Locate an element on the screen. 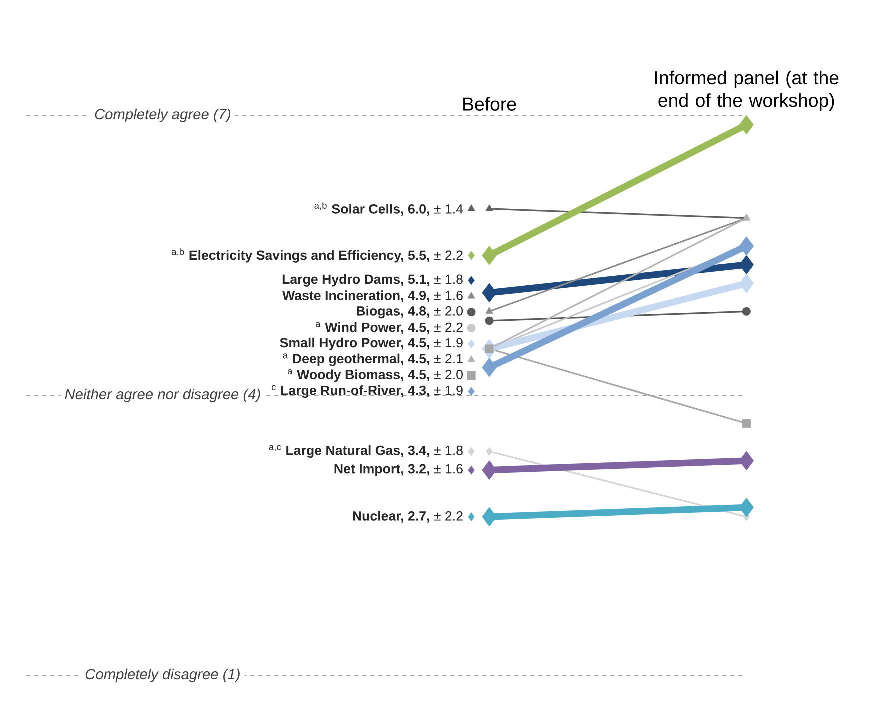 The height and width of the screenshot is (709, 894). x-tick-label: Informed panel (at the end of the workshop) is located at coordinates (747, 90).